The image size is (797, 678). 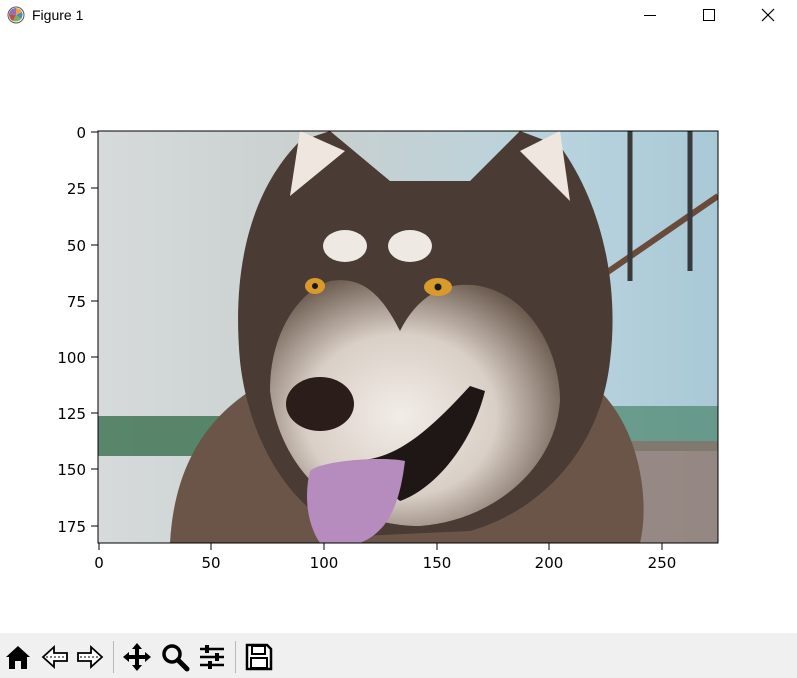 What do you see at coordinates (99, 563) in the screenshot?
I see `x-tick-label: 0` at bounding box center [99, 563].